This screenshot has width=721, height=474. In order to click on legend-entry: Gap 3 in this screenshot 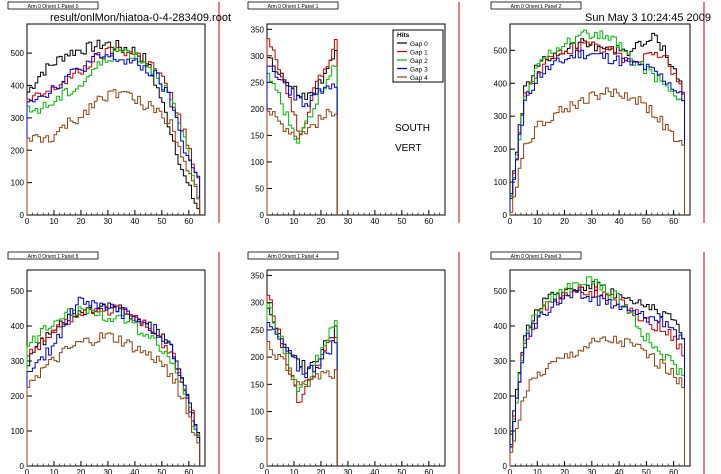, I will do `click(419, 70)`.